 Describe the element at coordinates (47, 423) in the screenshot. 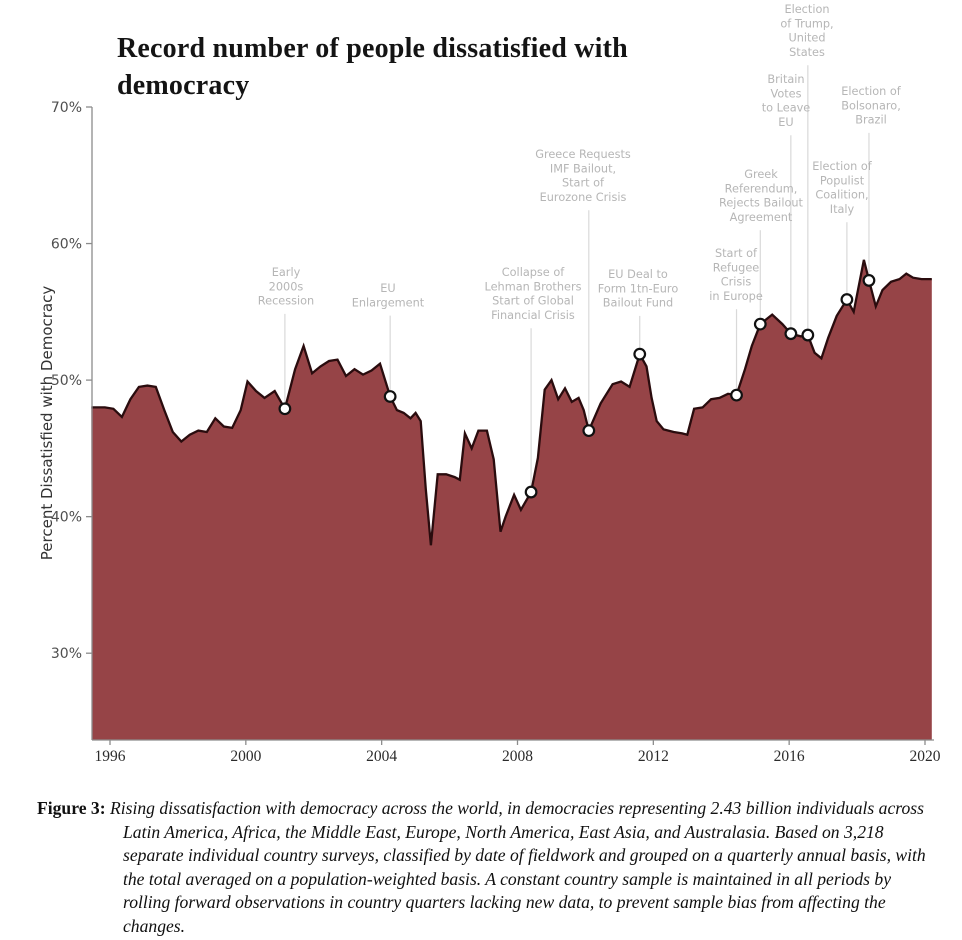

I see `y-axis-title: Percent Dissatisfied with Democracy` at that location.